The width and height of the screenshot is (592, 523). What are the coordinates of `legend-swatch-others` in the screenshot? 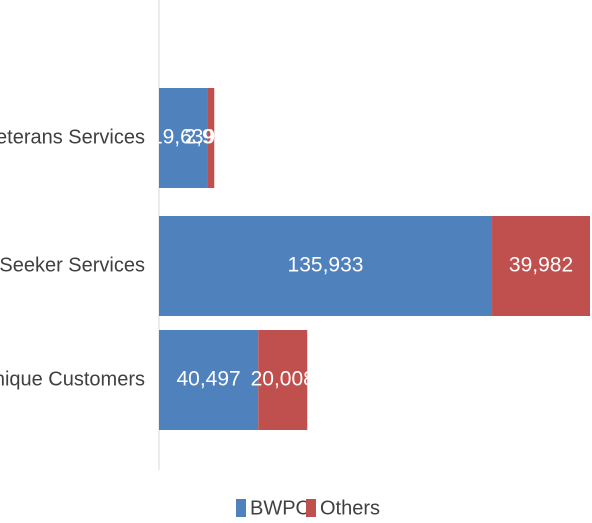 It's located at (311, 508).